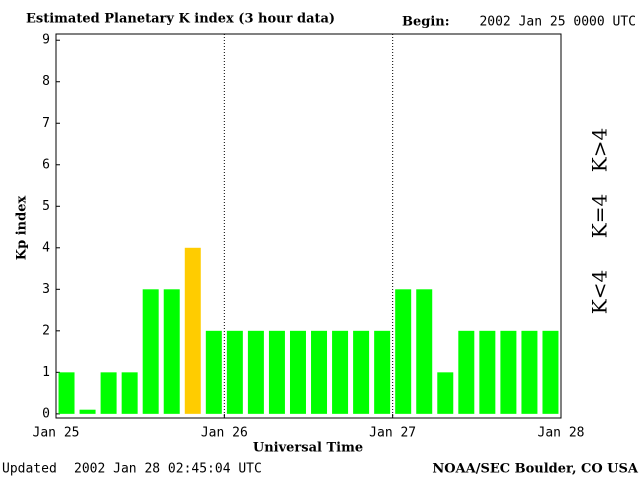 The width and height of the screenshot is (640, 480). What do you see at coordinates (46, 164) in the screenshot?
I see `y-tick-label: 6` at bounding box center [46, 164].